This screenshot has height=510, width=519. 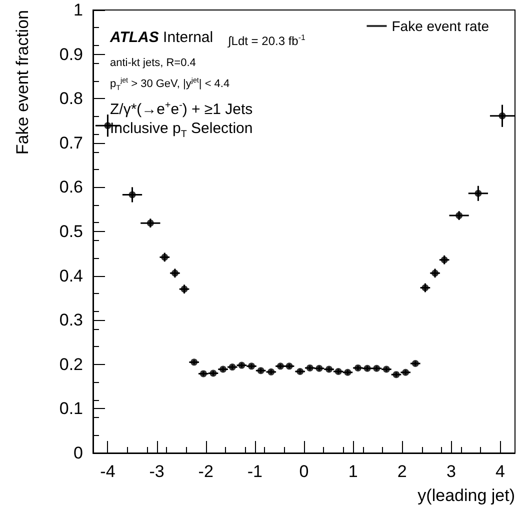 I want to click on annotation: Inclusive p$_{T}$ Selection, so click(x=181, y=130).